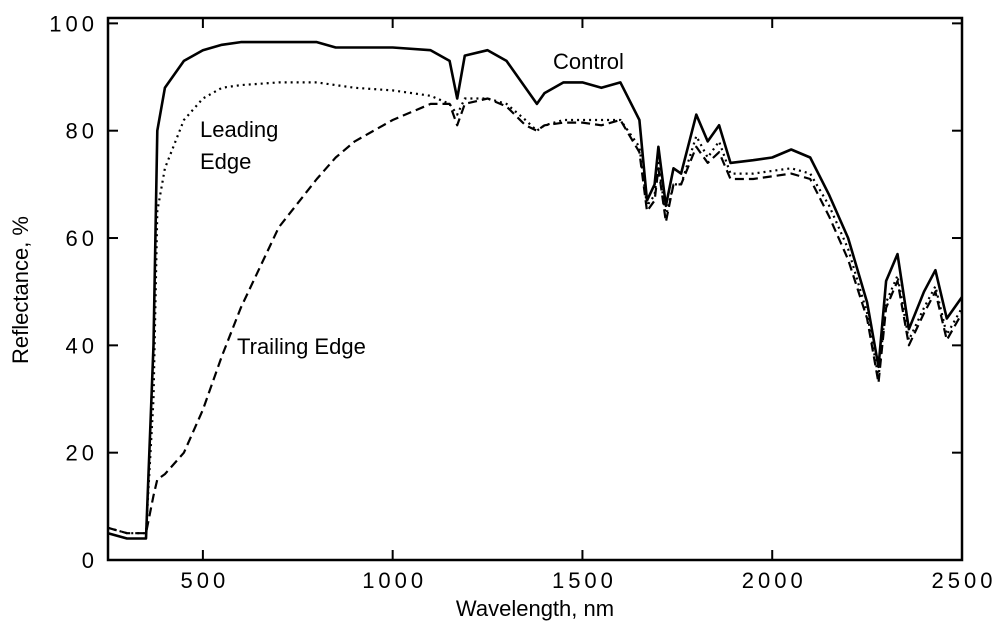 This screenshot has width=1000, height=631. Describe the element at coordinates (964, 580) in the screenshot. I see `x-tick-label: 2500` at that location.